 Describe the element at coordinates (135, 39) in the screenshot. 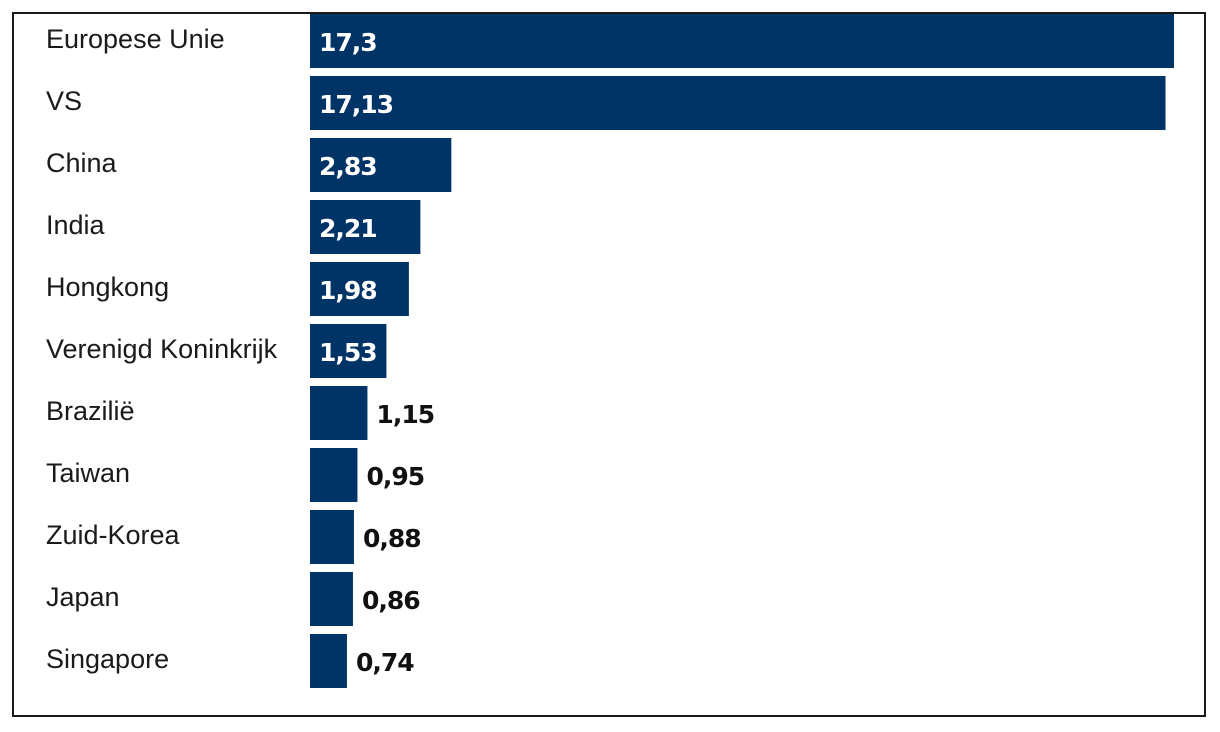

I see `category-label-europese-unie: Europese Unie` at that location.